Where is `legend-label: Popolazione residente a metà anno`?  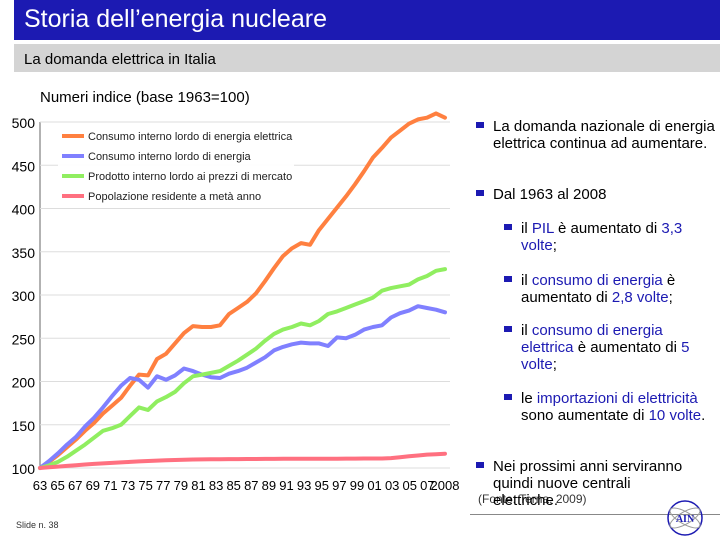
legend-label: Popolazione residente a metà anno is located at coordinates (174, 197).